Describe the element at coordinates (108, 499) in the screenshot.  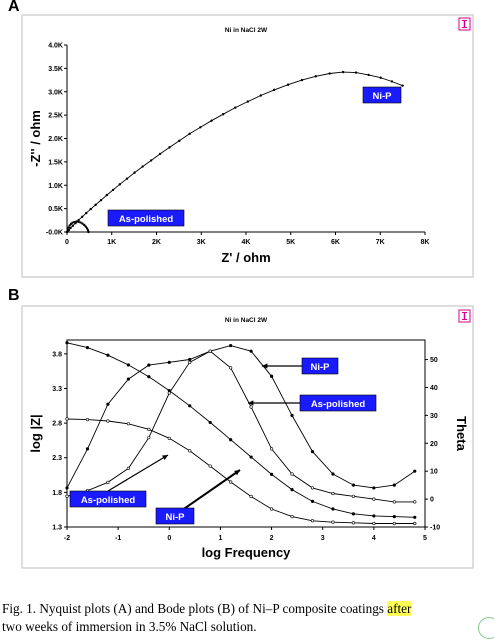
I see `panel-b-label-as-polished-z: As-polished` at that location.